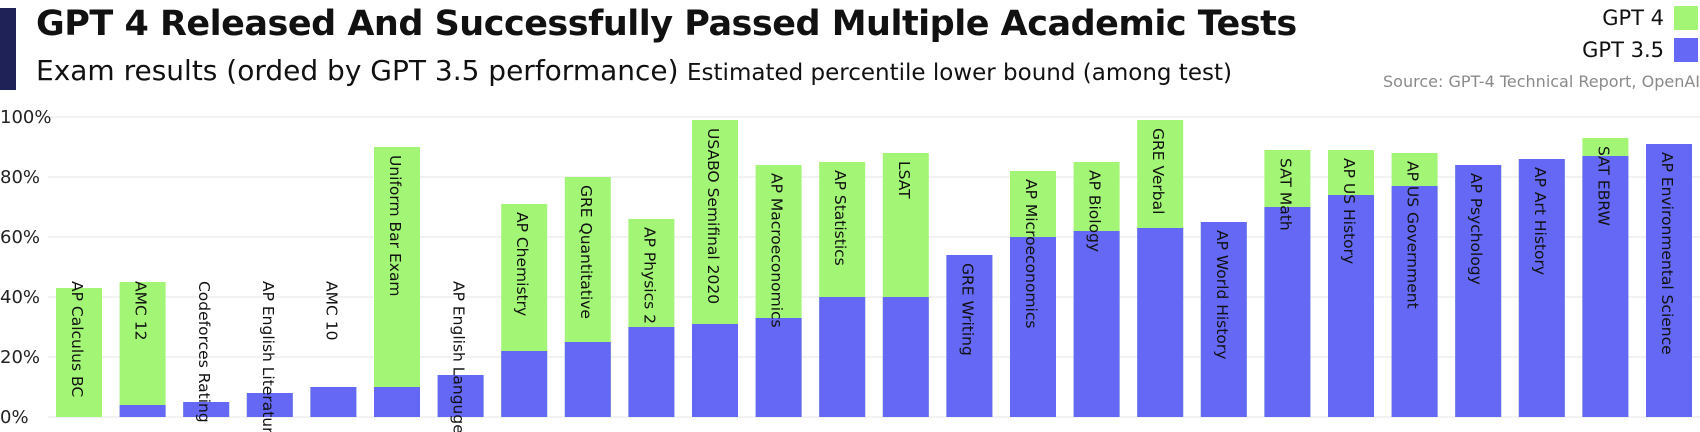 This screenshot has width=1700, height=432. I want to click on category-label: AP Biology, so click(1095, 211).